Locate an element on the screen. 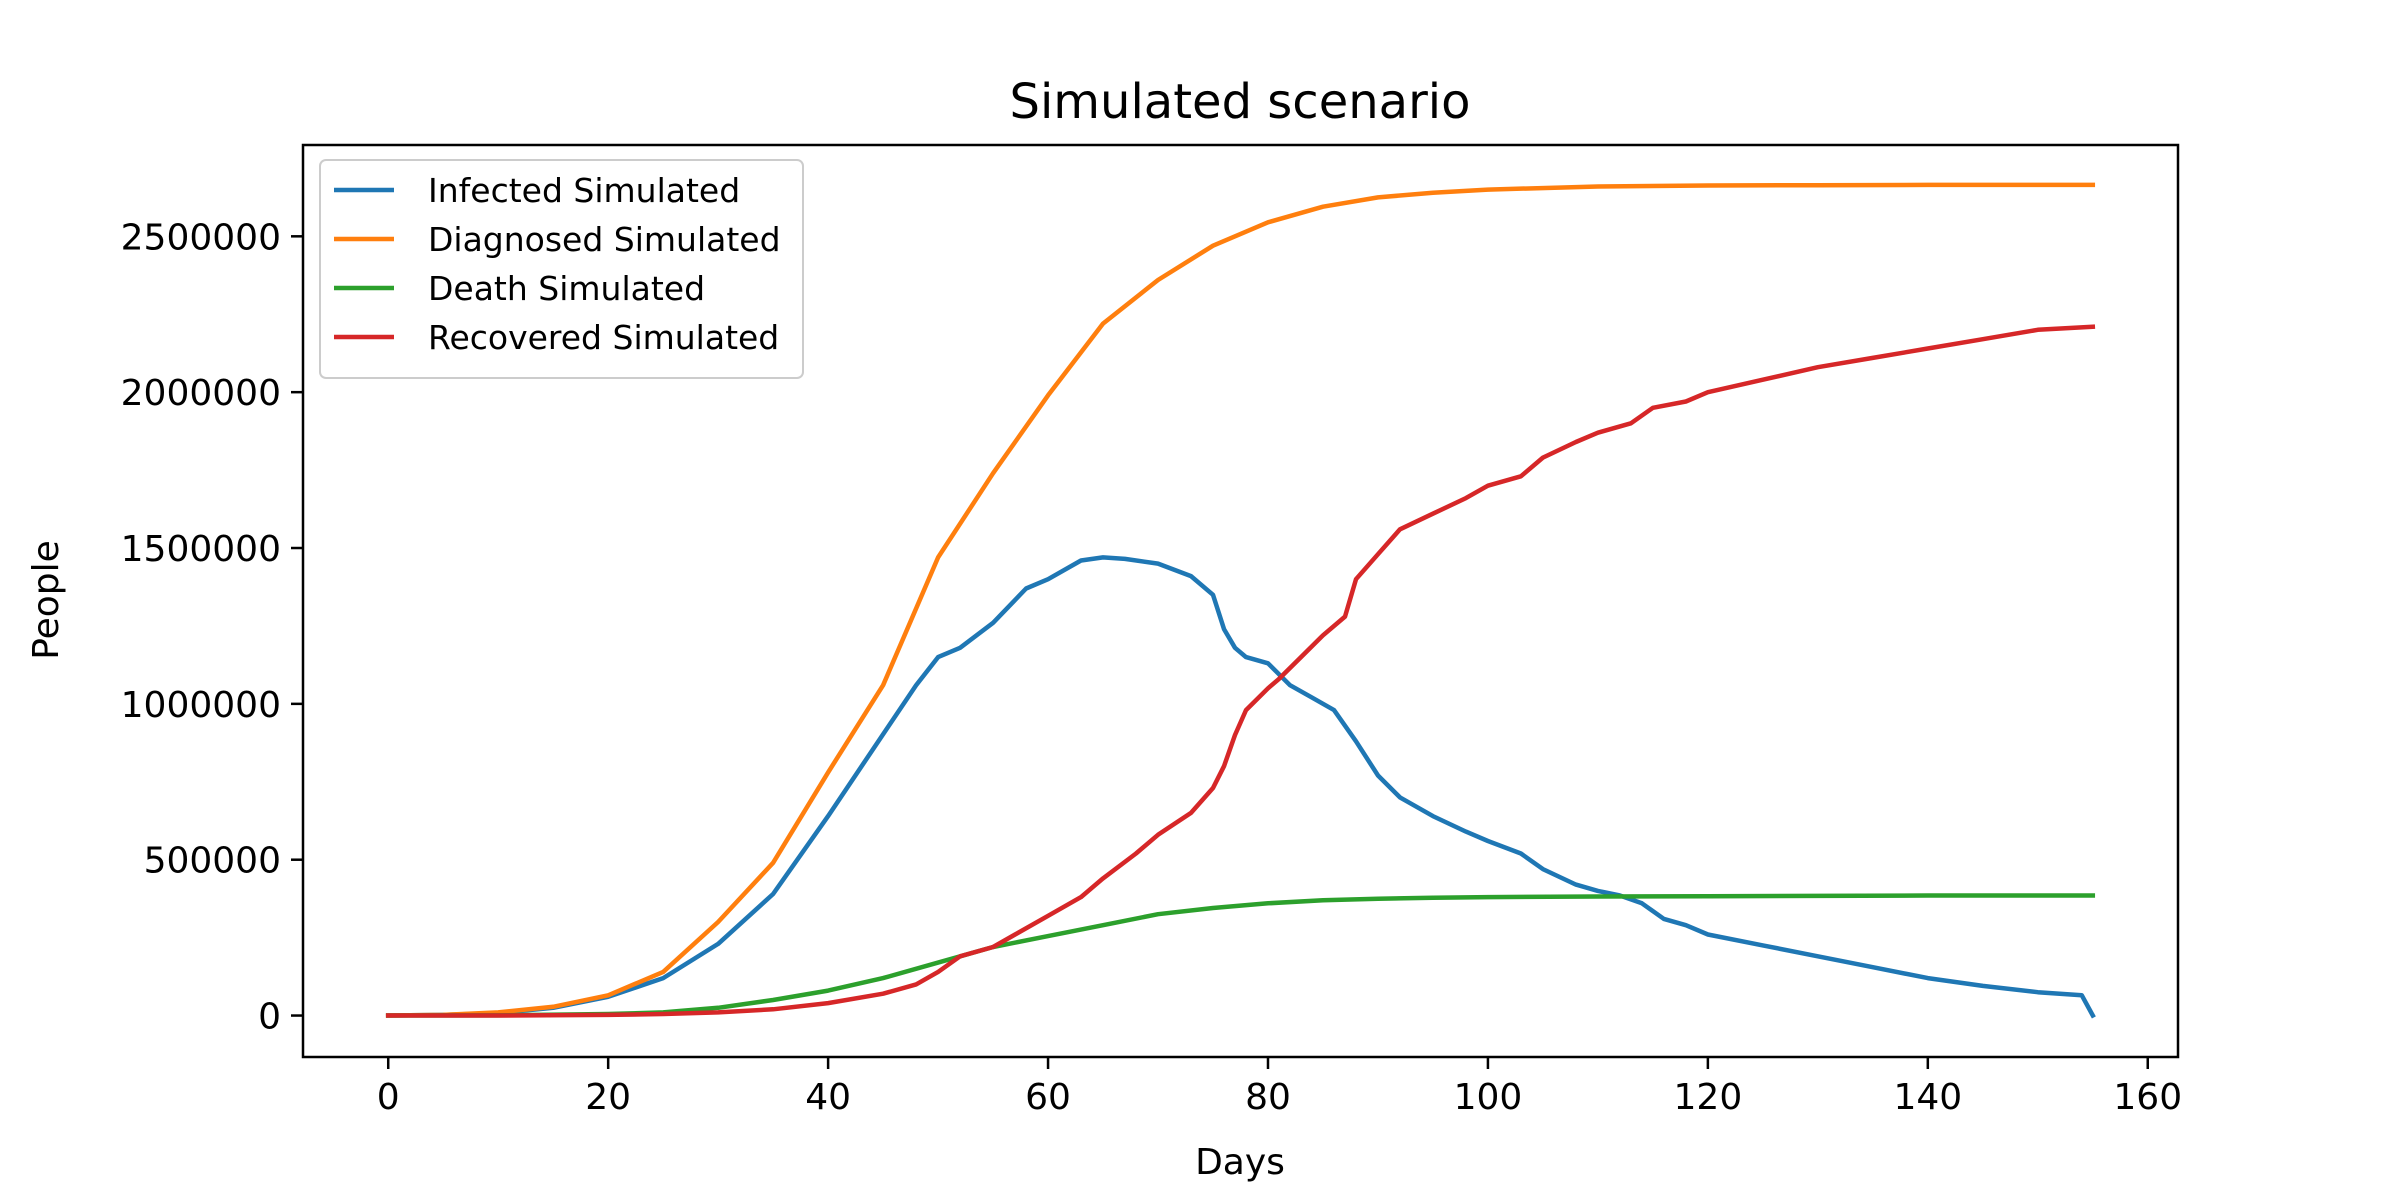 Image resolution: width=2400 pixels, height=1200 pixels. x-tick-label: 140 is located at coordinates (1927, 1097).